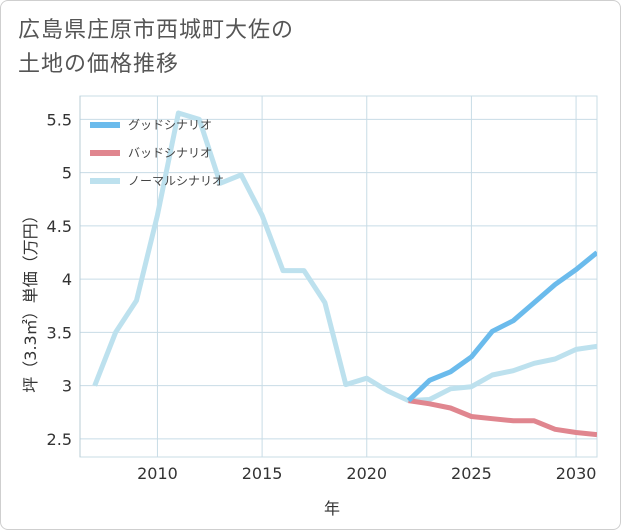 This screenshot has width=621, height=530. What do you see at coordinates (67, 386) in the screenshot?
I see `y-tick-label: 3` at bounding box center [67, 386].